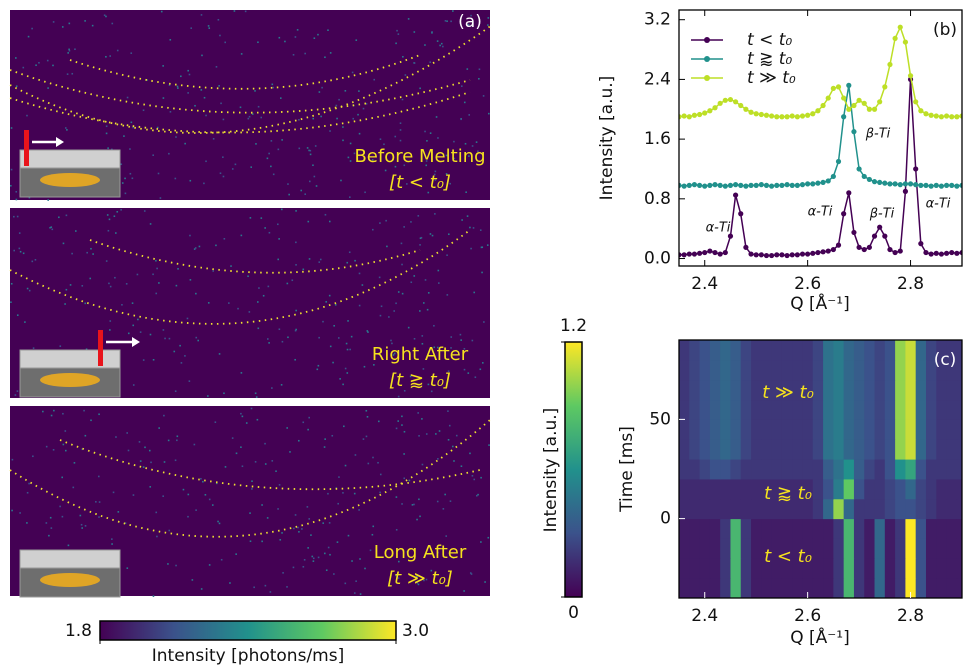 This screenshot has width=964, height=667. I want to click on colorbar, so click(573, 469).